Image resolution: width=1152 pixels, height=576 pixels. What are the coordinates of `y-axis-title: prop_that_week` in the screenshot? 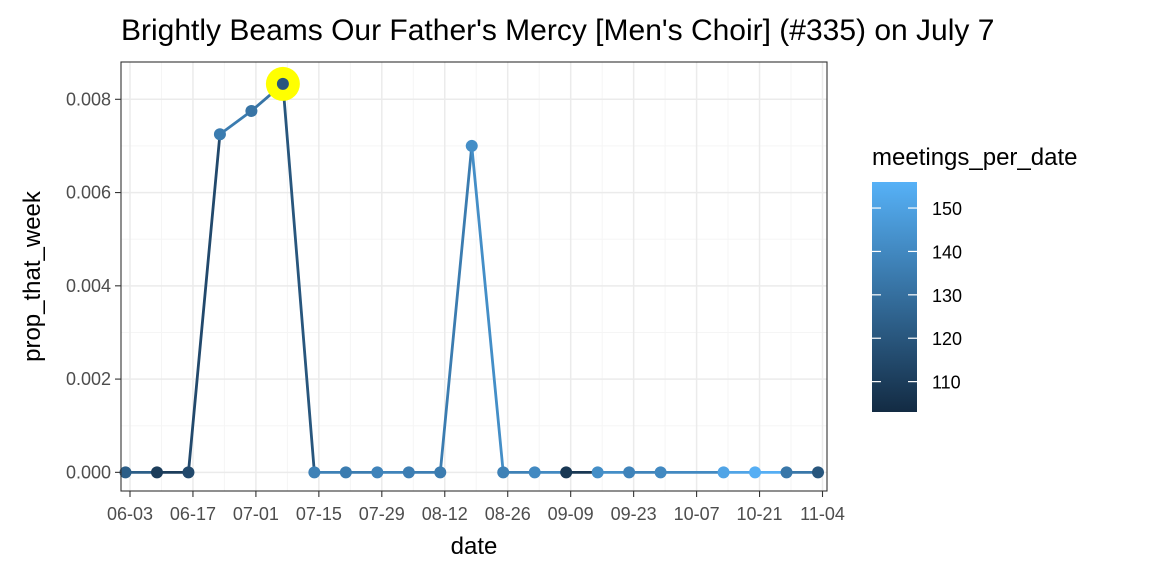 It's located at (32, 276).